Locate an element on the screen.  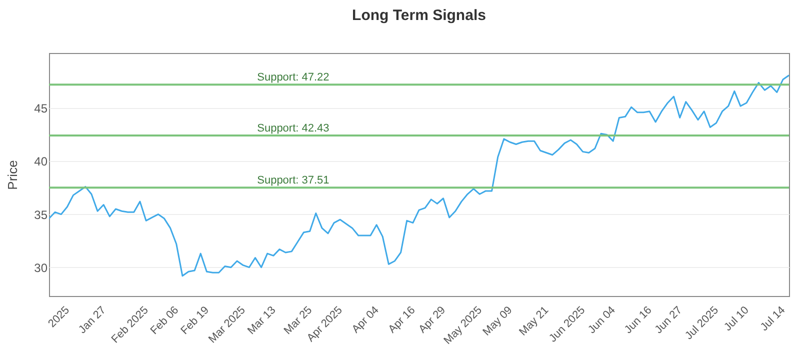
x-tick-label: Mar 13 is located at coordinates (261, 320).